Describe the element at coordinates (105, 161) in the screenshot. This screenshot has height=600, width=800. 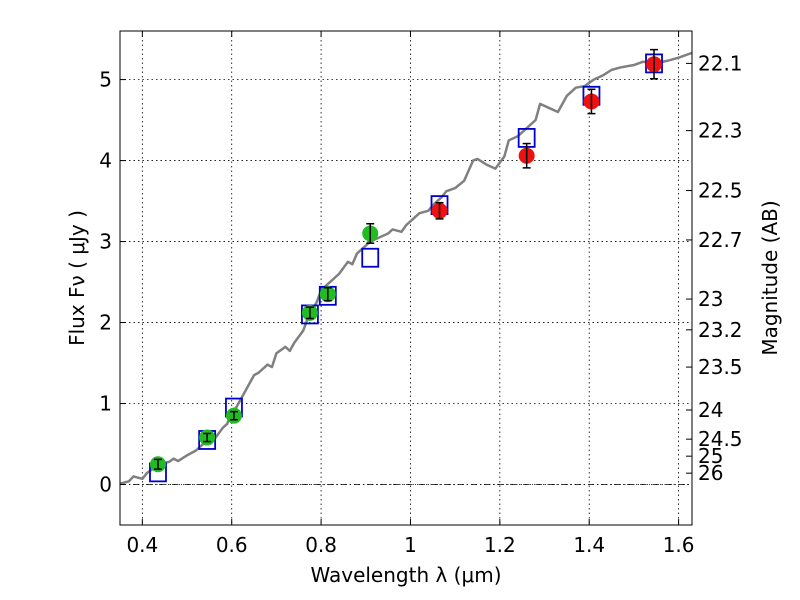
I see `y-tick-label-left: 4` at that location.